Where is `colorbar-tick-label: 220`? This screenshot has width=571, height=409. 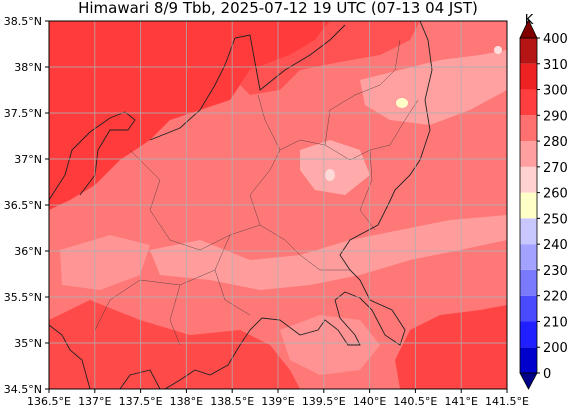 colorbar-tick-label: 220 is located at coordinates (555, 297).